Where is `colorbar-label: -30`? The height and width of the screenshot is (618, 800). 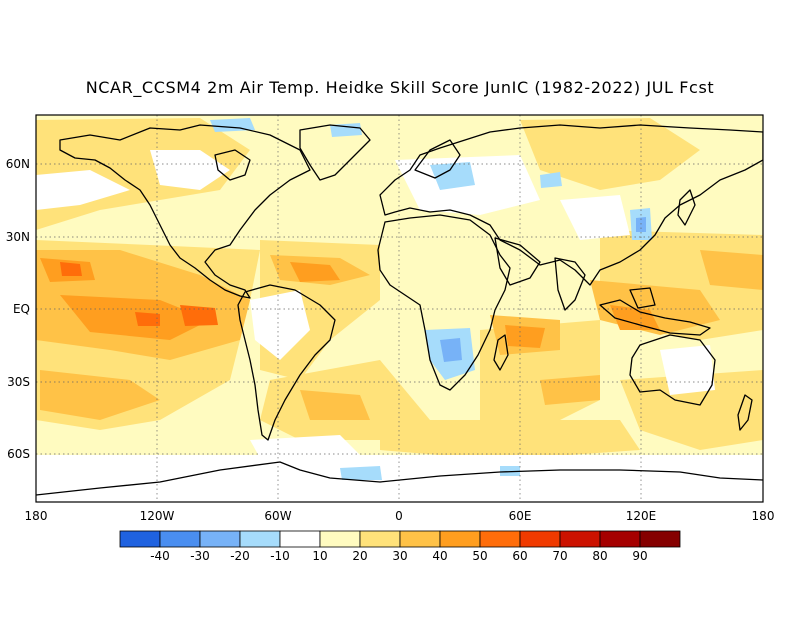 colorbar-label: -30 is located at coordinates (200, 556).